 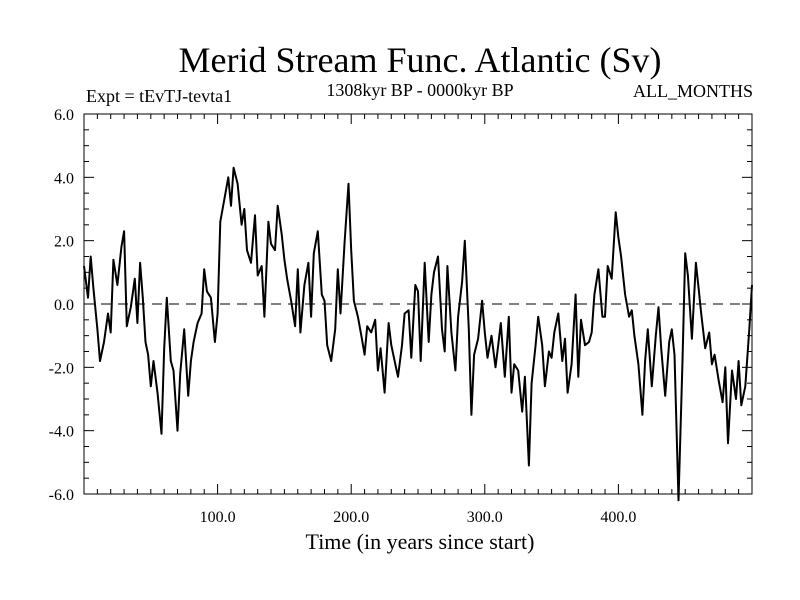 I want to click on subtitle-right: ALL_MONTHS, so click(x=693, y=91).